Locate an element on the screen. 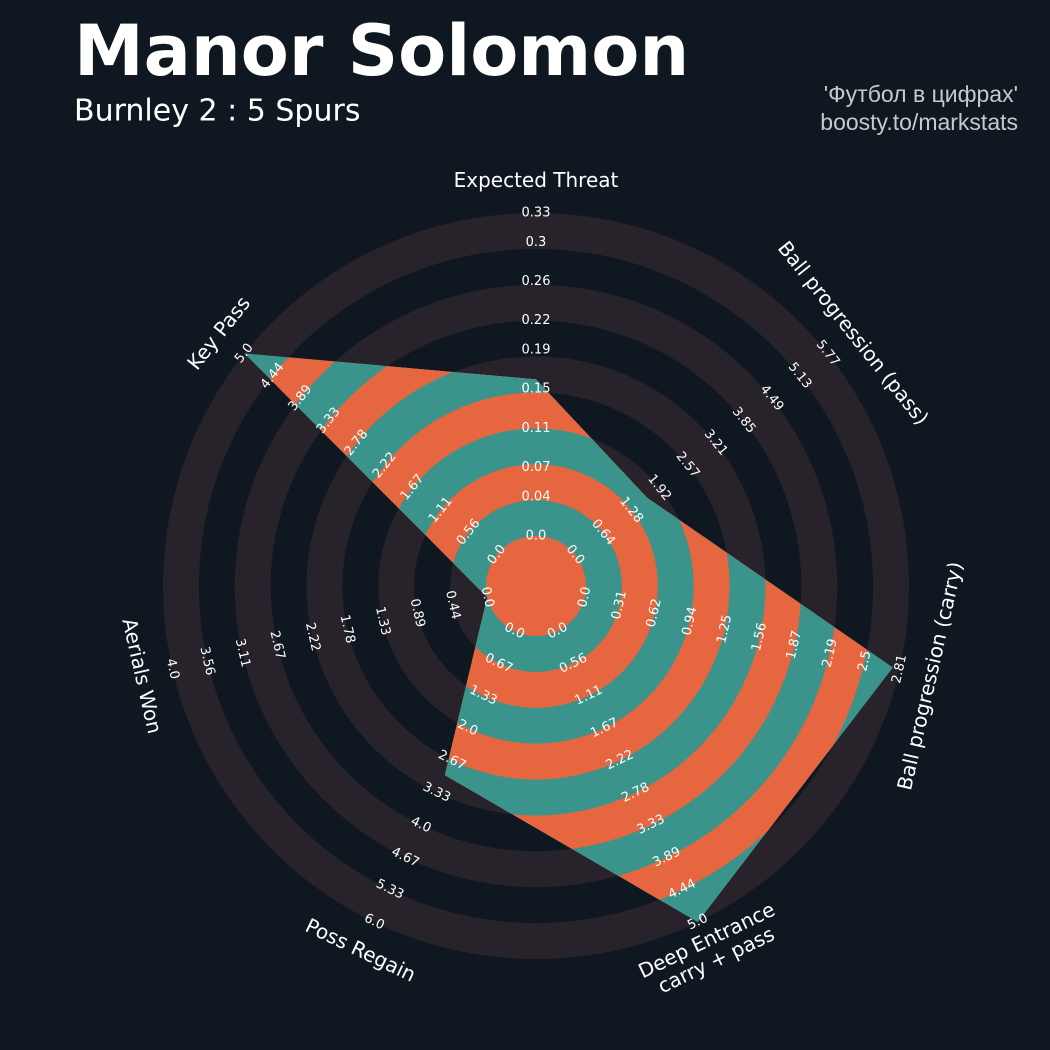  tick-label: 3.11 is located at coordinates (242, 653).